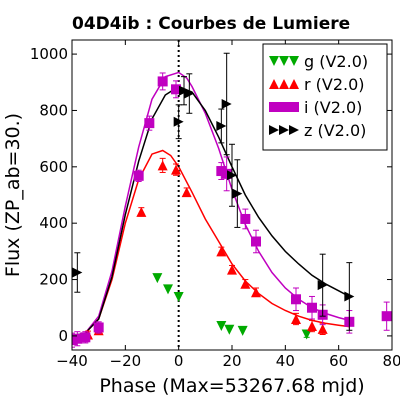  Describe the element at coordinates (53, 167) in the screenshot. I see `y-tick-label: 600` at that location.